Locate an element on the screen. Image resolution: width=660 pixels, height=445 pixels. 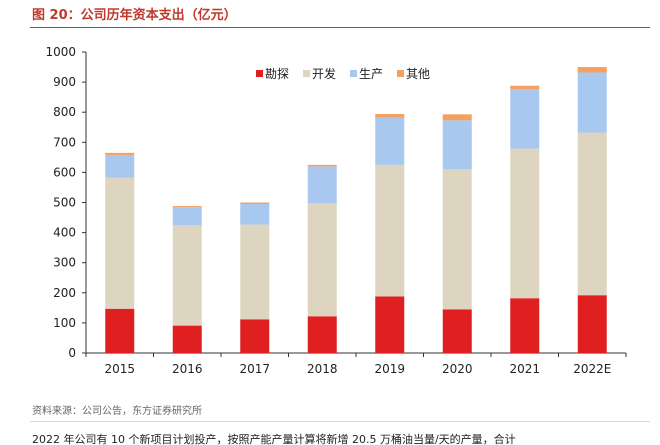
bar-segment-2021-开发 is located at coordinates (525, 223).